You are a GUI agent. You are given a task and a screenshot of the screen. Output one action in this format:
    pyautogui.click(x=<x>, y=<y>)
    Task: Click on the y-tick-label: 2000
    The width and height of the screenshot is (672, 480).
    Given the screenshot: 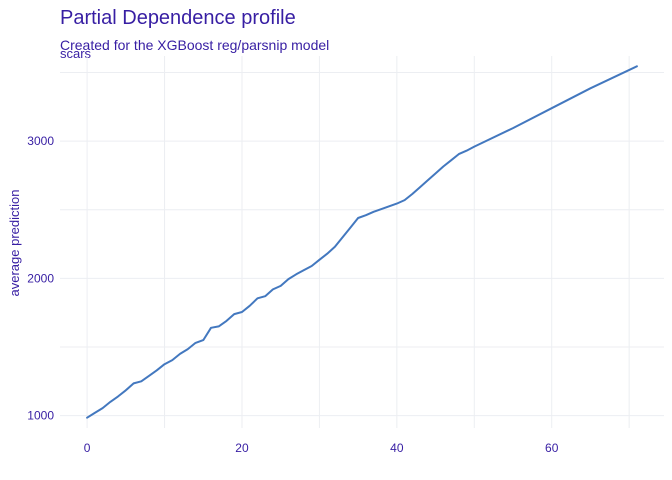 What is the action you would take?
    pyautogui.click(x=40, y=278)
    